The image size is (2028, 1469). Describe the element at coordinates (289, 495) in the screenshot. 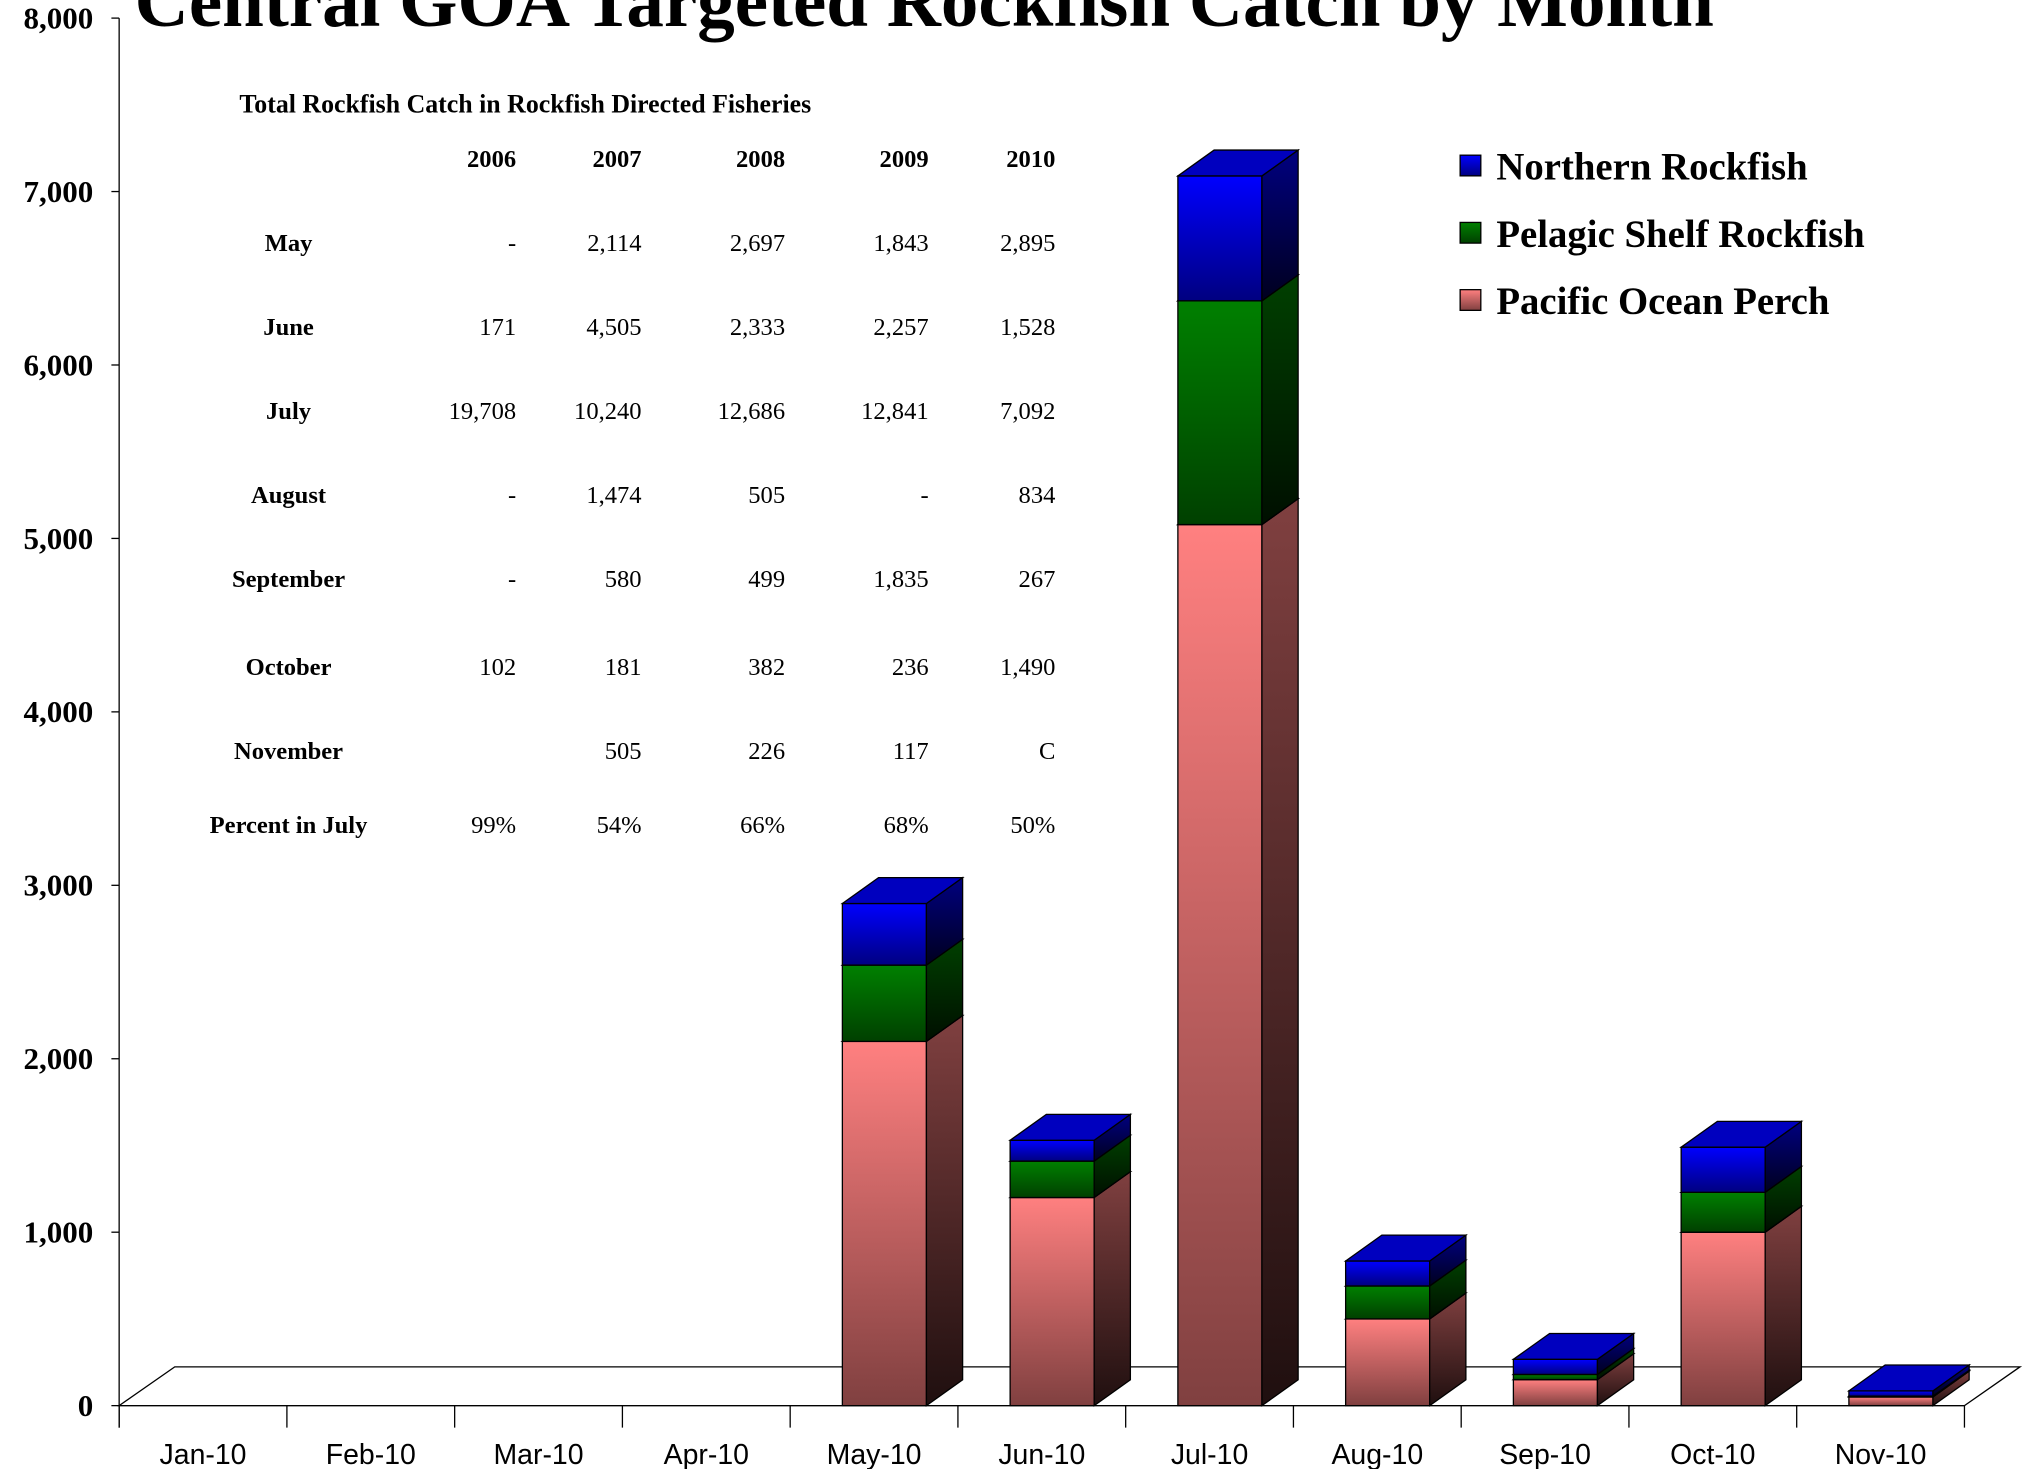

I see `table-row-label: August` at that location.